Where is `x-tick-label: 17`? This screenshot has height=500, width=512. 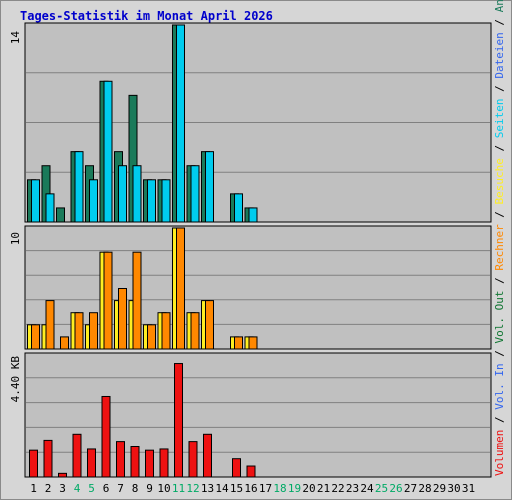 x-tick-label: 17 is located at coordinates (265, 488).